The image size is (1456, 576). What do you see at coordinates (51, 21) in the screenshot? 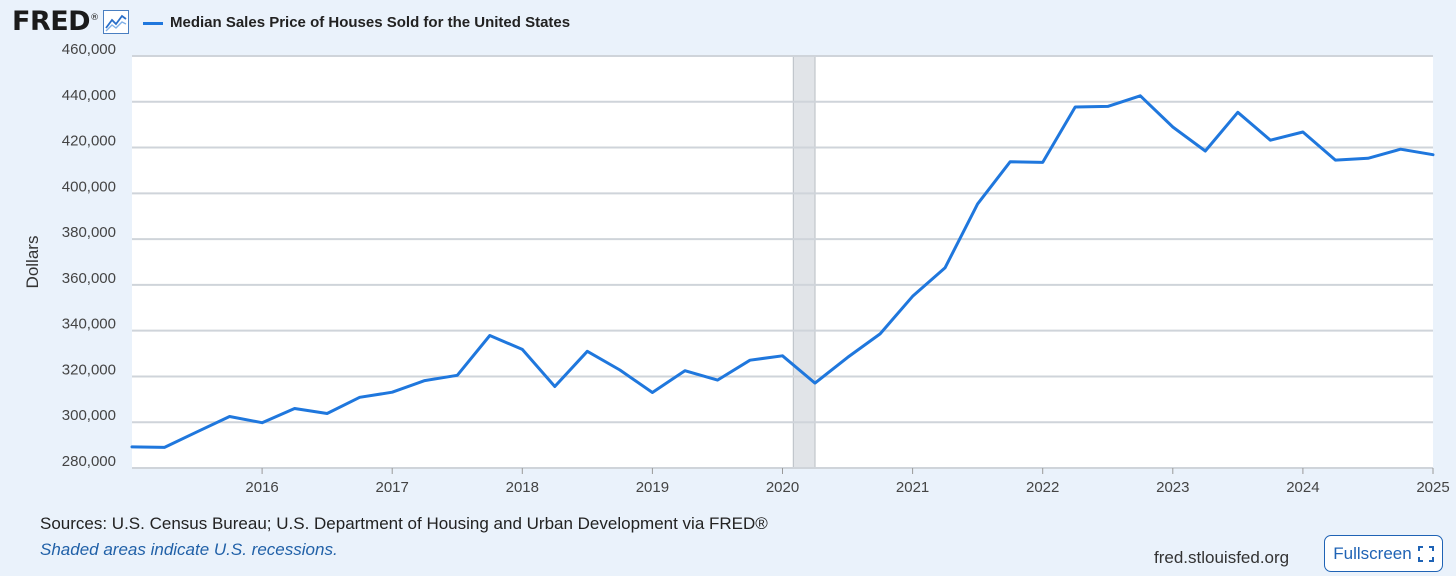
I see `fred-logo-text: FRED` at bounding box center [51, 21].